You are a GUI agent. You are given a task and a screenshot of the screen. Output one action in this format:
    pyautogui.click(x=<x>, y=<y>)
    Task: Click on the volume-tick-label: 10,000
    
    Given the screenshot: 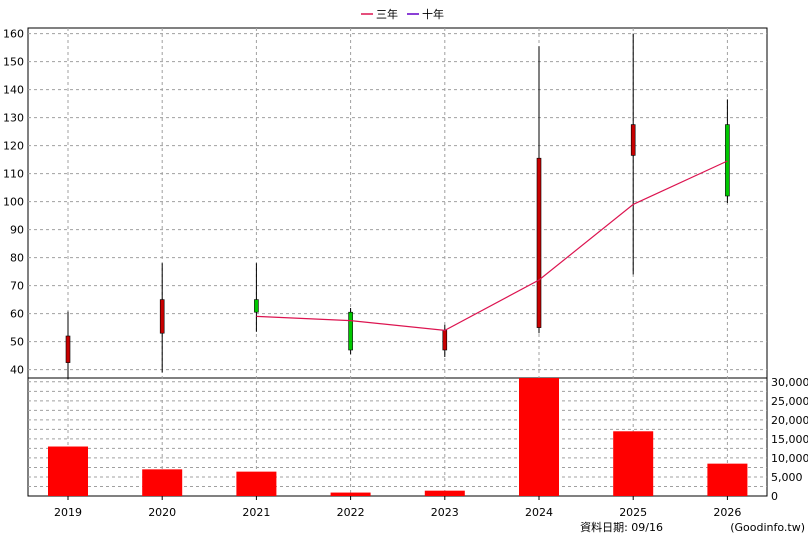 What is the action you would take?
    pyautogui.click(x=789, y=458)
    